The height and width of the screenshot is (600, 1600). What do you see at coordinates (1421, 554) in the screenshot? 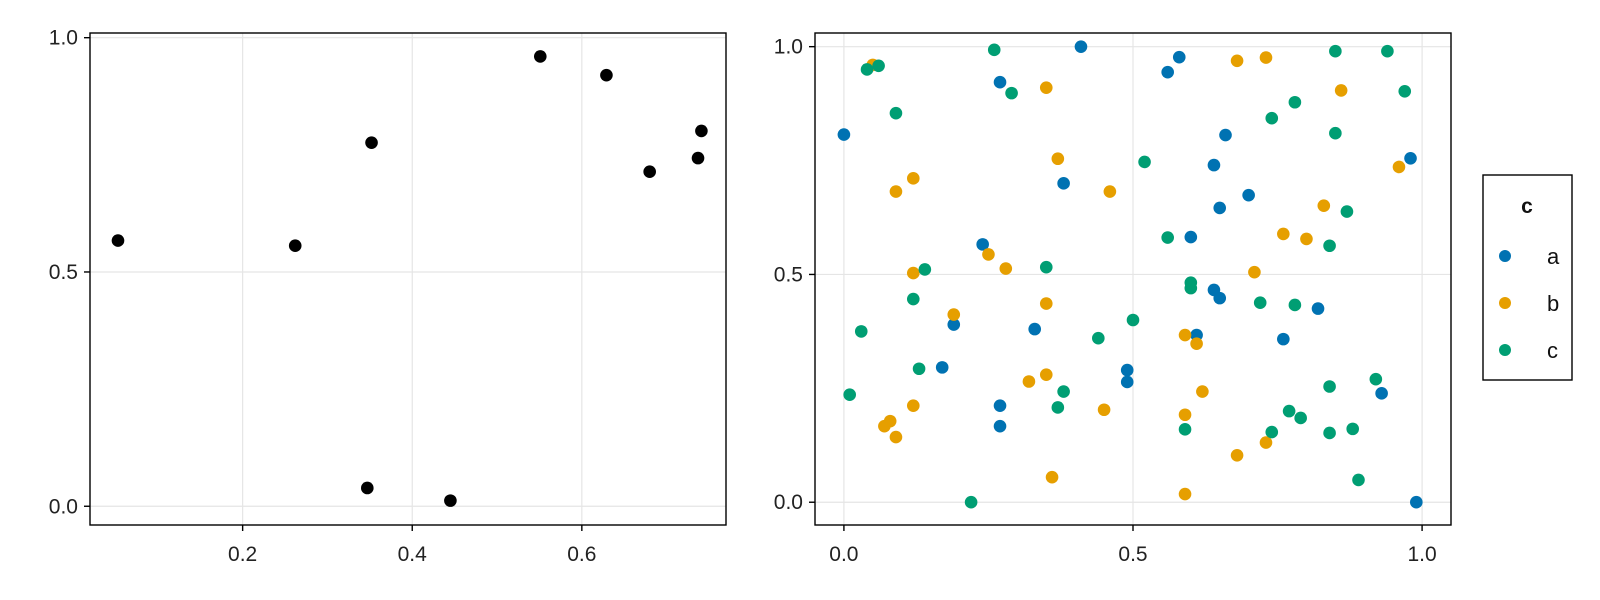
I see `right-x-tick-label: 1.0` at bounding box center [1421, 554].